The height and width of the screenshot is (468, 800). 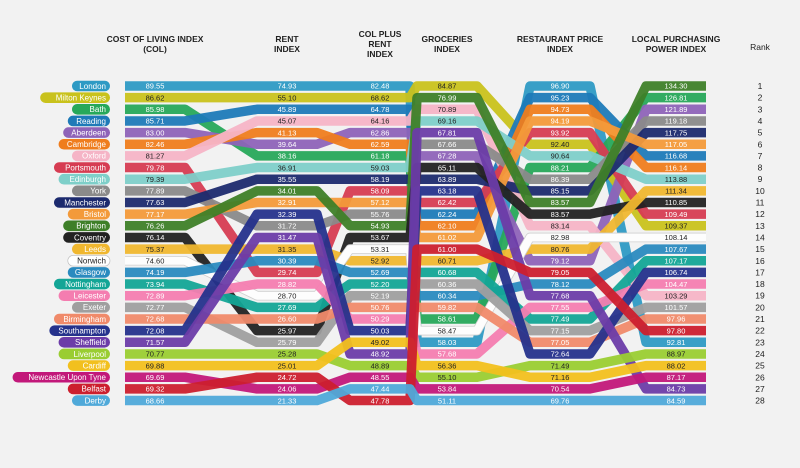 What do you see at coordinates (380, 400) in the screenshot?
I see `value-label: 47.78` at bounding box center [380, 400].